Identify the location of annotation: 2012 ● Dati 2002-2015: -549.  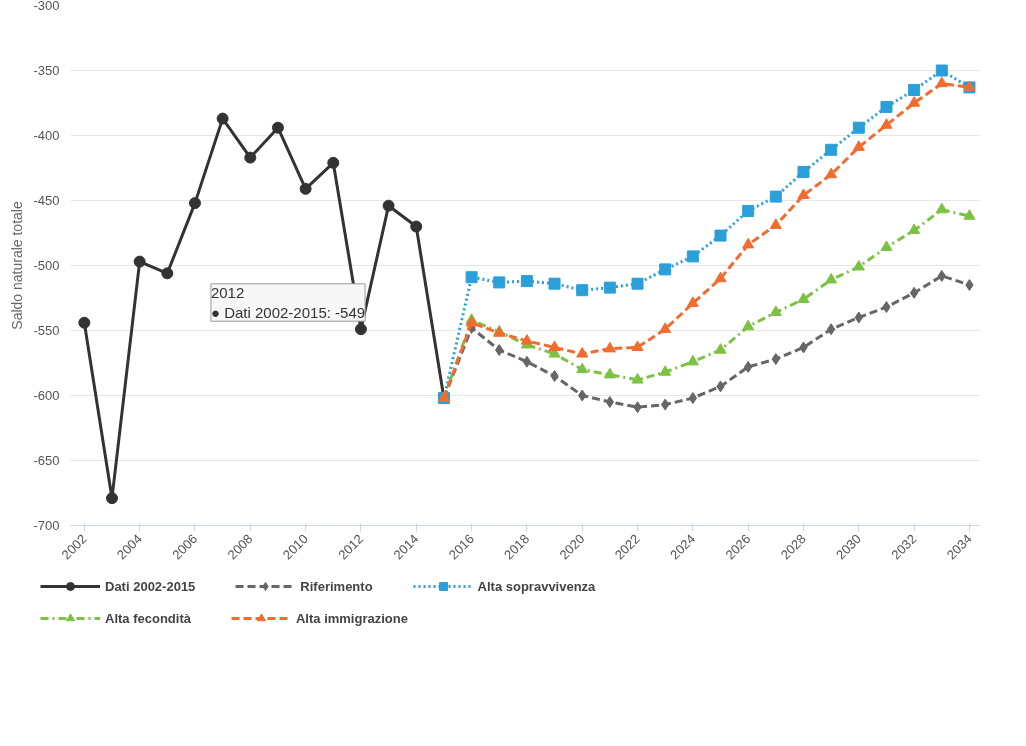
(288, 302).